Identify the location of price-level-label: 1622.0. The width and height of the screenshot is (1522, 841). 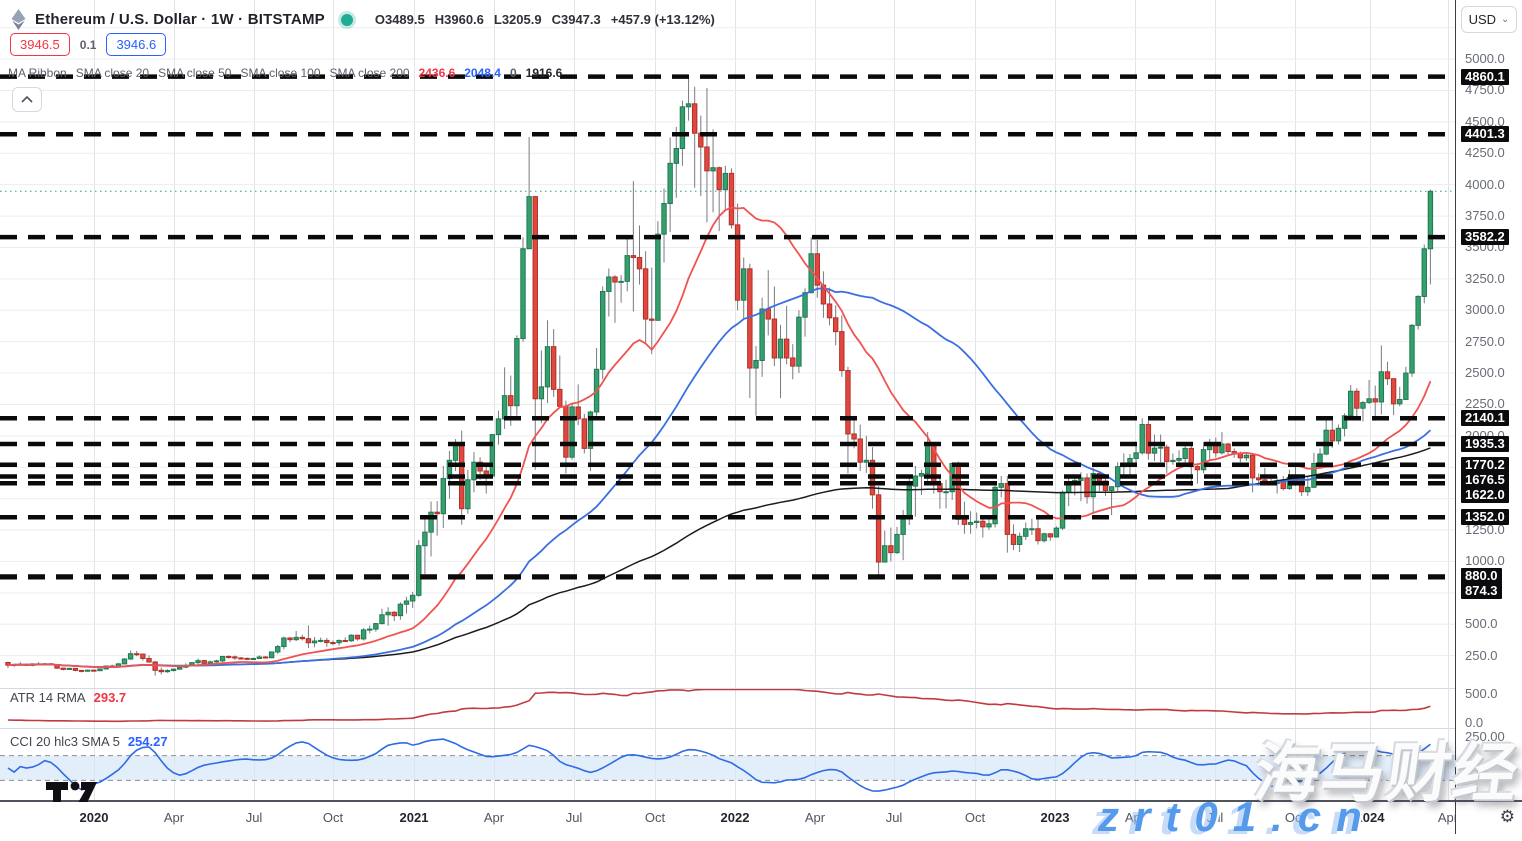
(1485, 494).